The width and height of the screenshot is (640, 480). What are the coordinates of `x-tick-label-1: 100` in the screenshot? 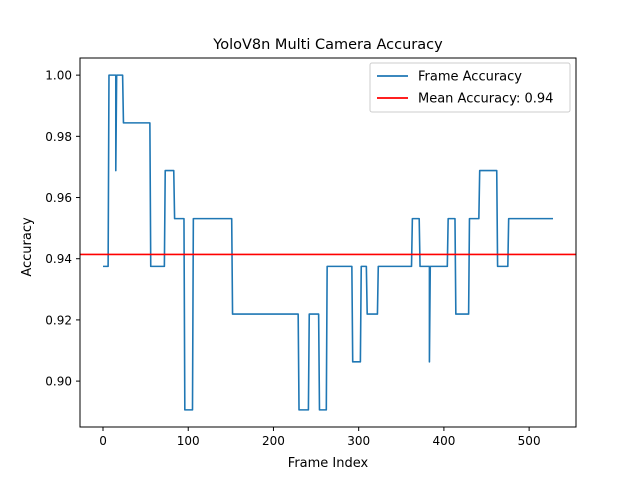 It's located at (188, 441).